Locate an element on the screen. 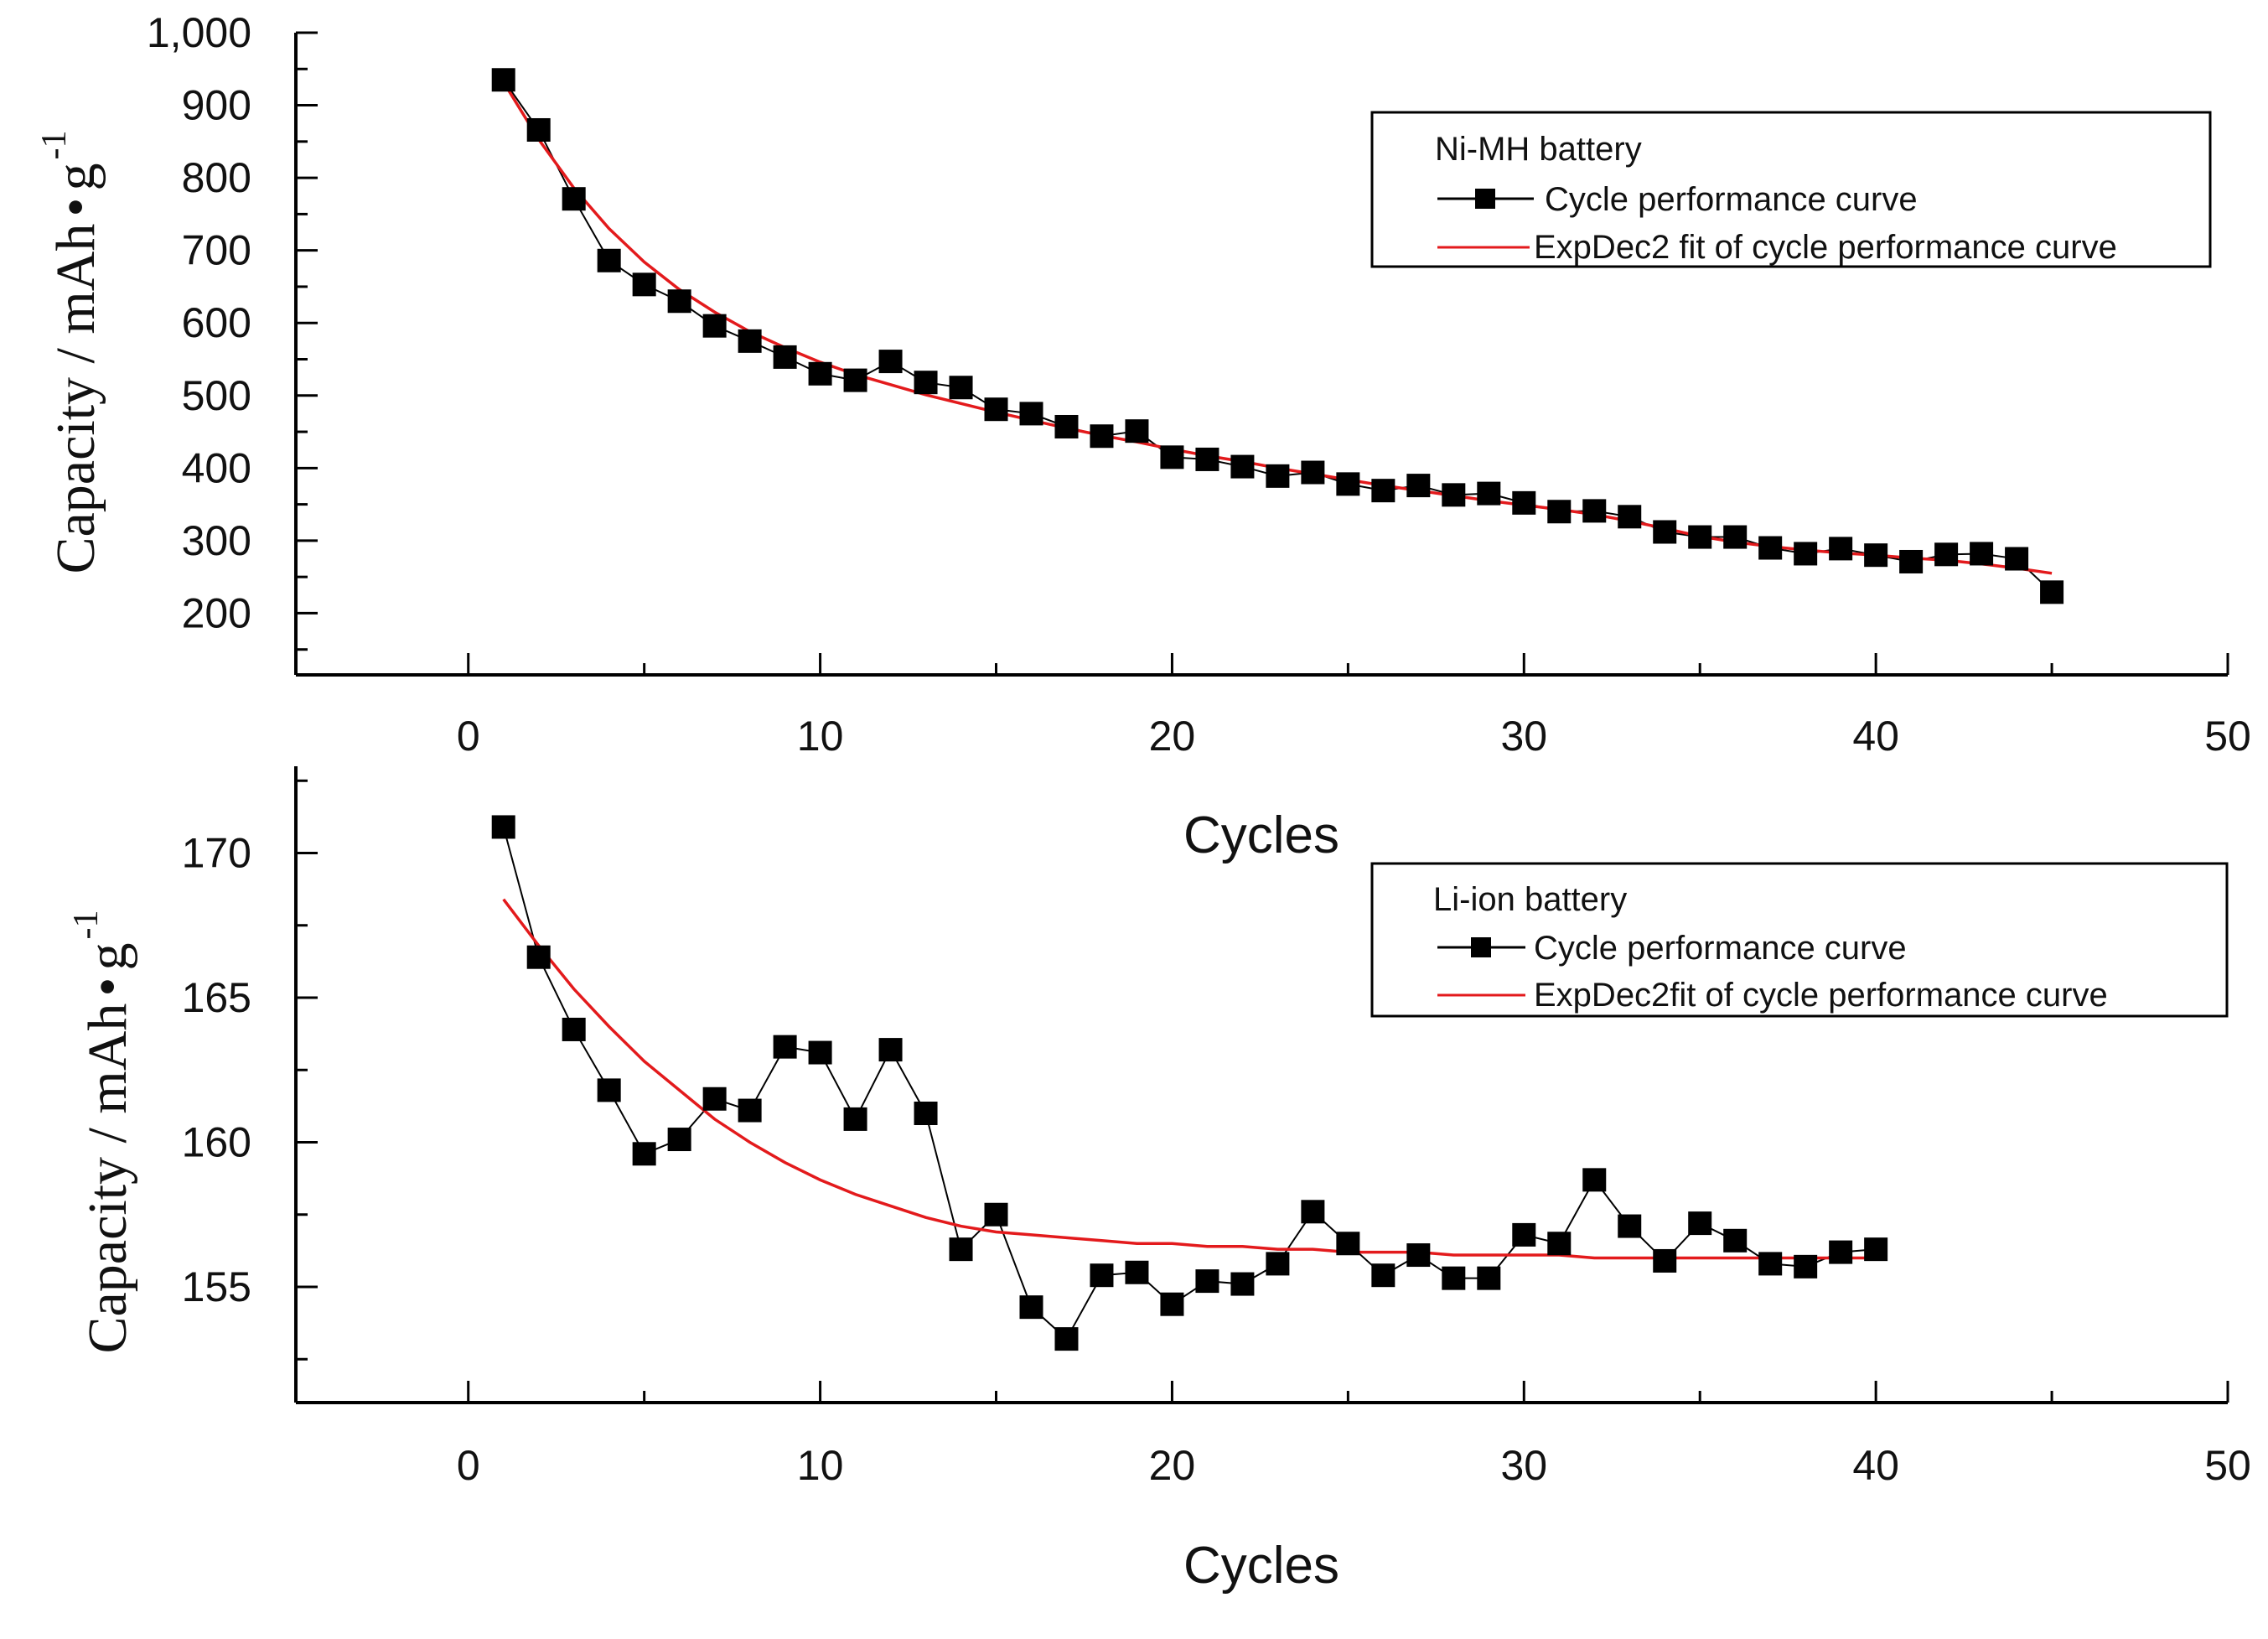 The width and height of the screenshot is (2268, 1639). nimh-y-tick-label: 300 is located at coordinates (216, 540).